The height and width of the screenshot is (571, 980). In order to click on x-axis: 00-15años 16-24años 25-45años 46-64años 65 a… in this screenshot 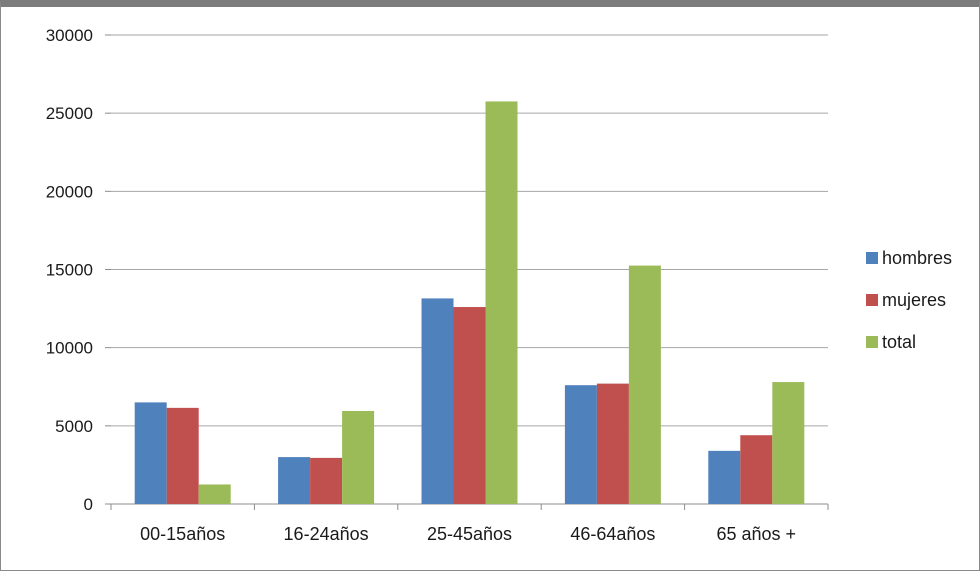, I will do `click(469, 524)`.